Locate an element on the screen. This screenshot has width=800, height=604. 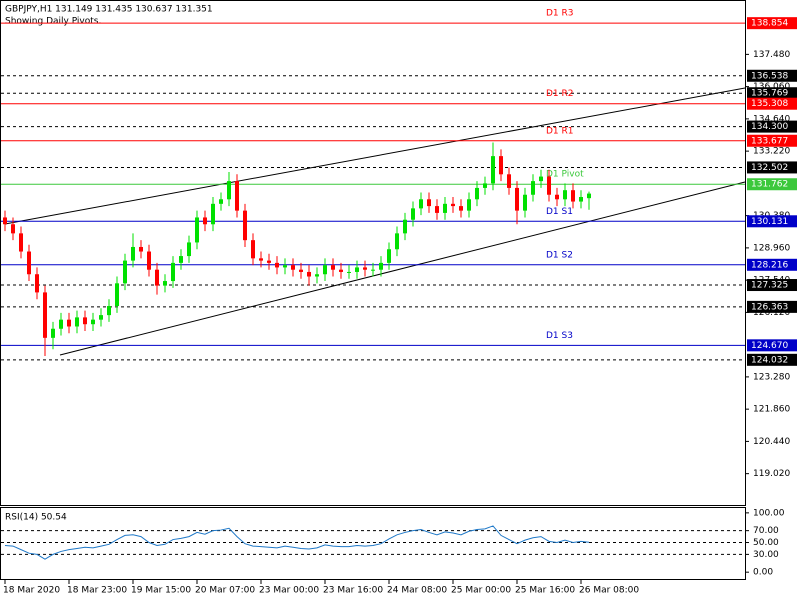
x-tick-label: 26 Mar 08:00 is located at coordinates (609, 591).